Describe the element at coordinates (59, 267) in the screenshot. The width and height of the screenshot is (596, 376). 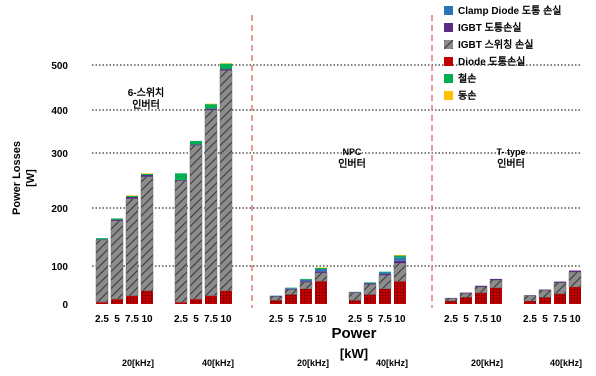
I see `y-tick-label: 100` at that location.